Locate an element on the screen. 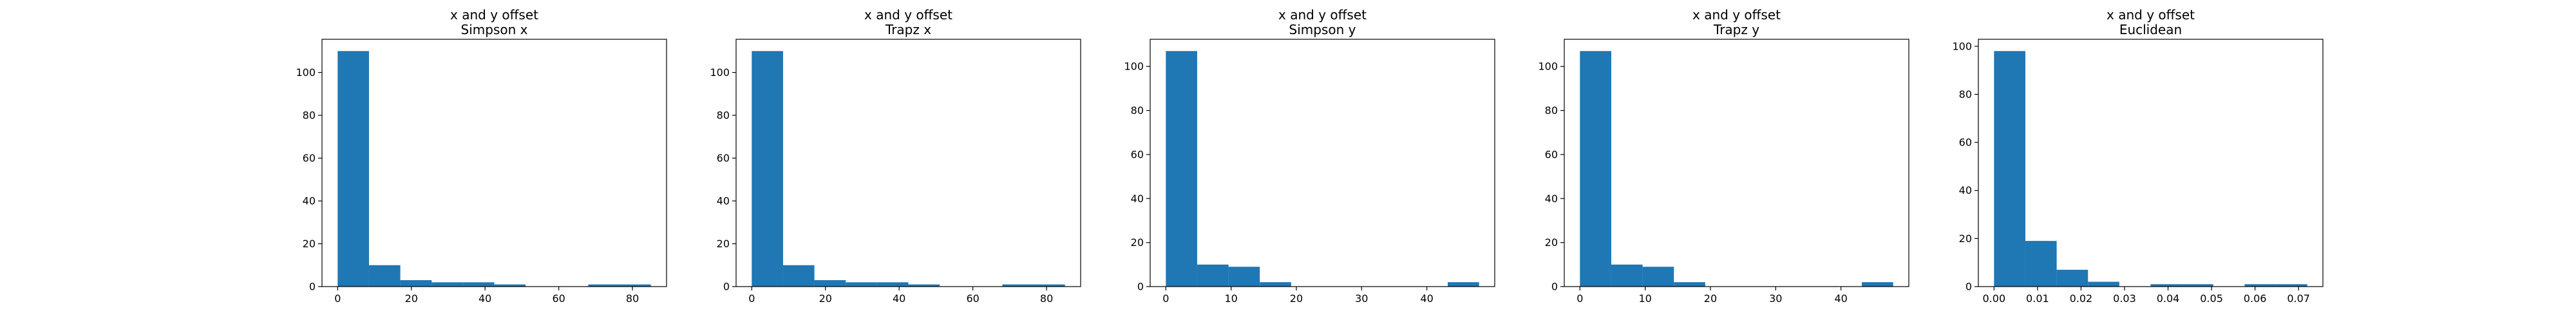 This screenshot has width=2576, height=322. x-tick-label: 0.02 is located at coordinates (2081, 298).